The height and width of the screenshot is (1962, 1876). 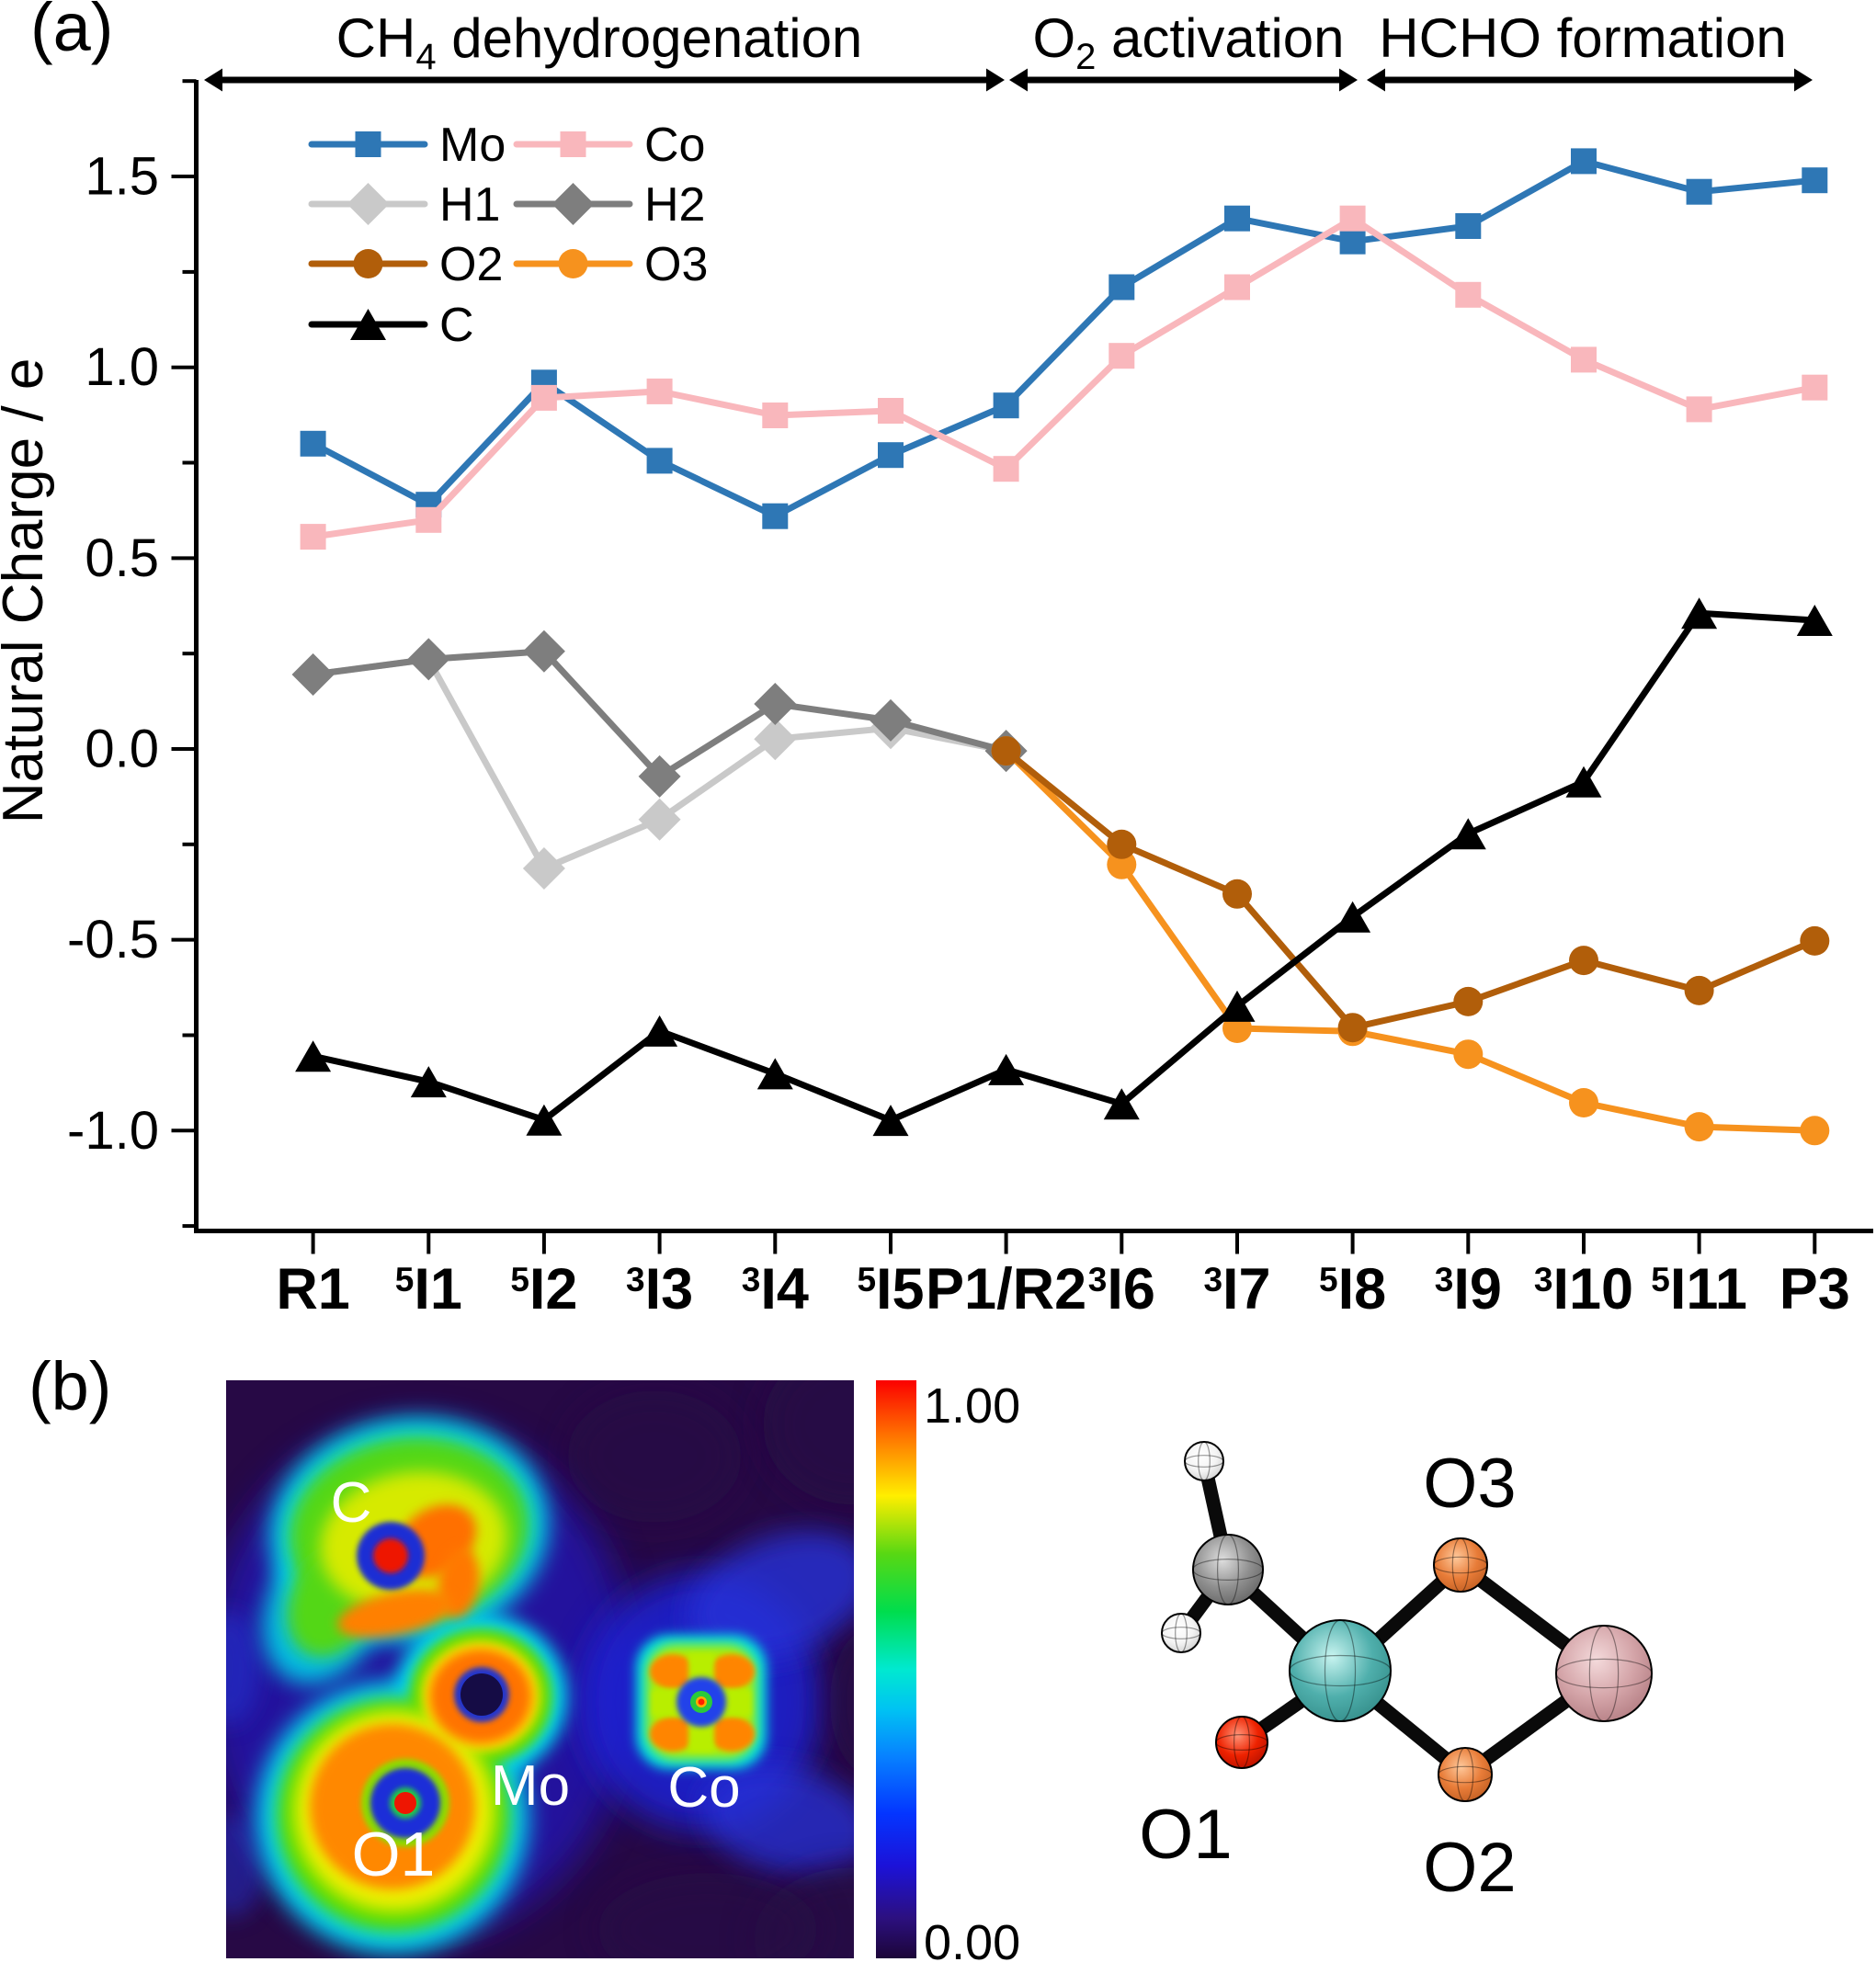 I want to click on svg-text: 3I3, so click(x=659, y=1289).